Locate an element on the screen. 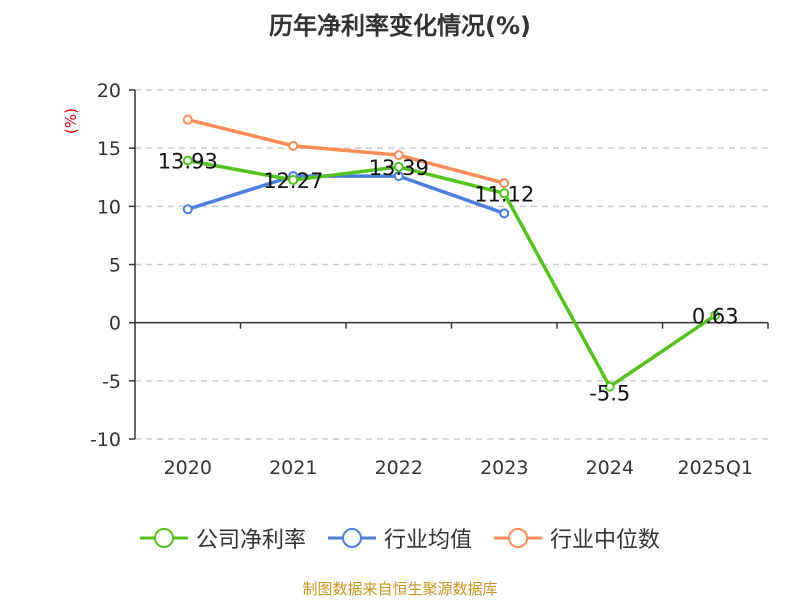  data-label: 13.39 is located at coordinates (399, 168).